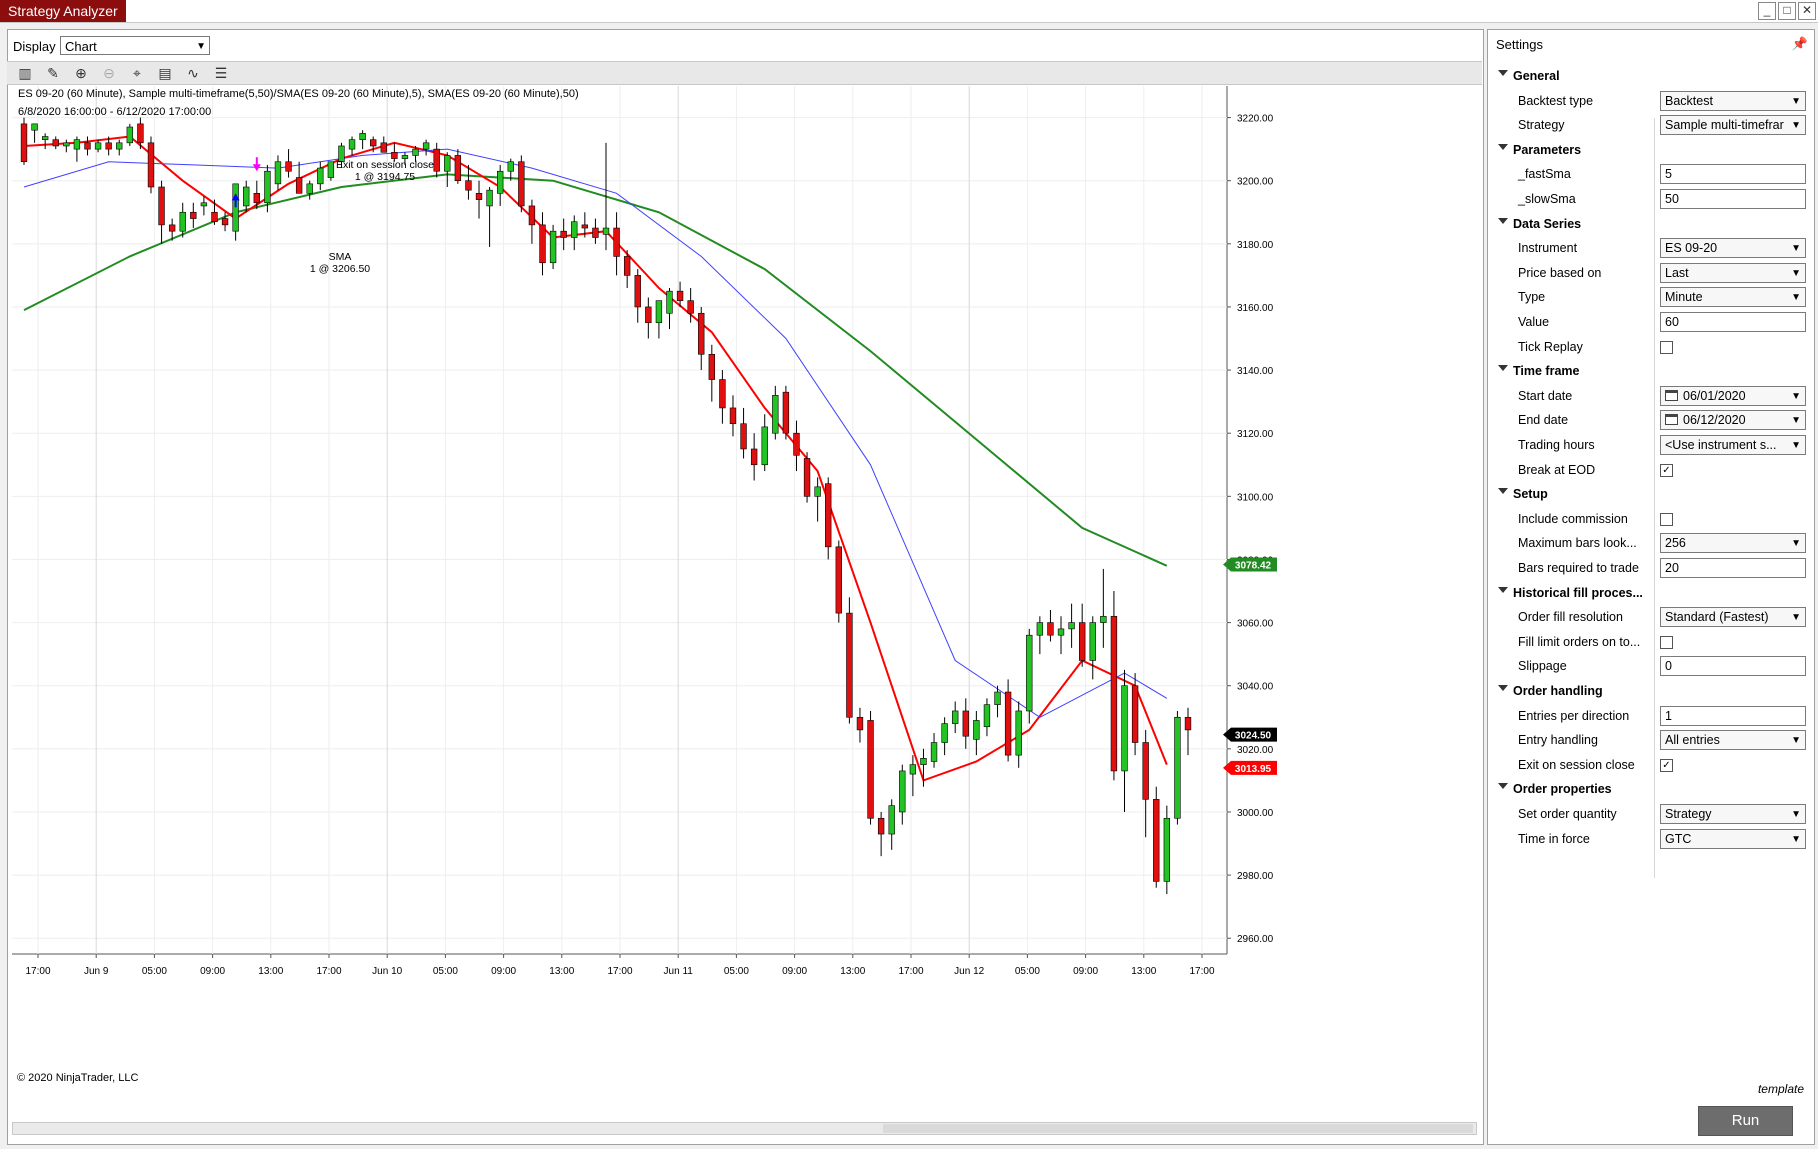 This screenshot has width=1818, height=1149. I want to click on settings-category: Time frame, so click(1651, 371).